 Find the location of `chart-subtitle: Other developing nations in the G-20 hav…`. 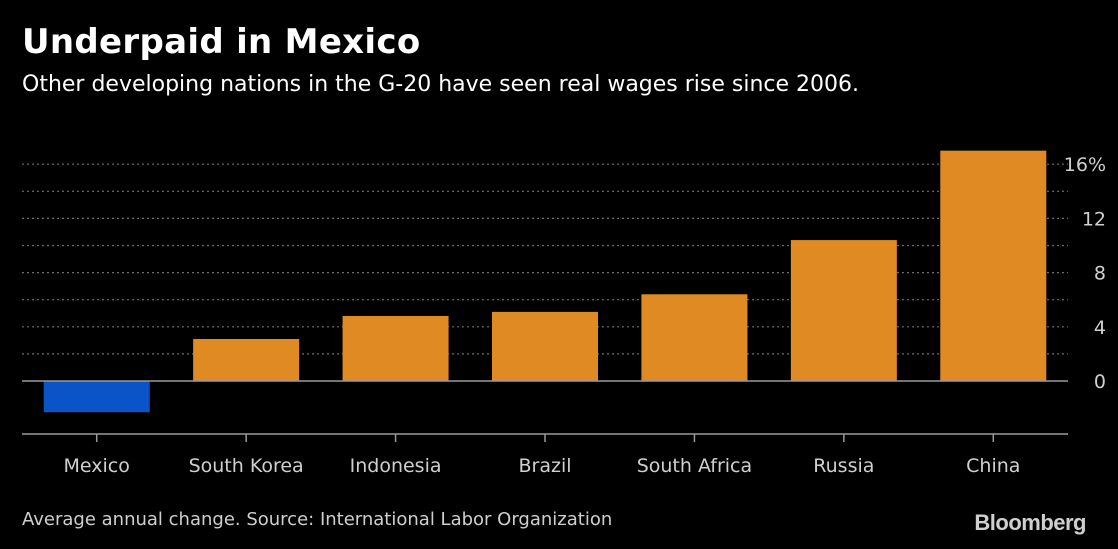

chart-subtitle: Other developing nations in the G-20 hav… is located at coordinates (441, 84).